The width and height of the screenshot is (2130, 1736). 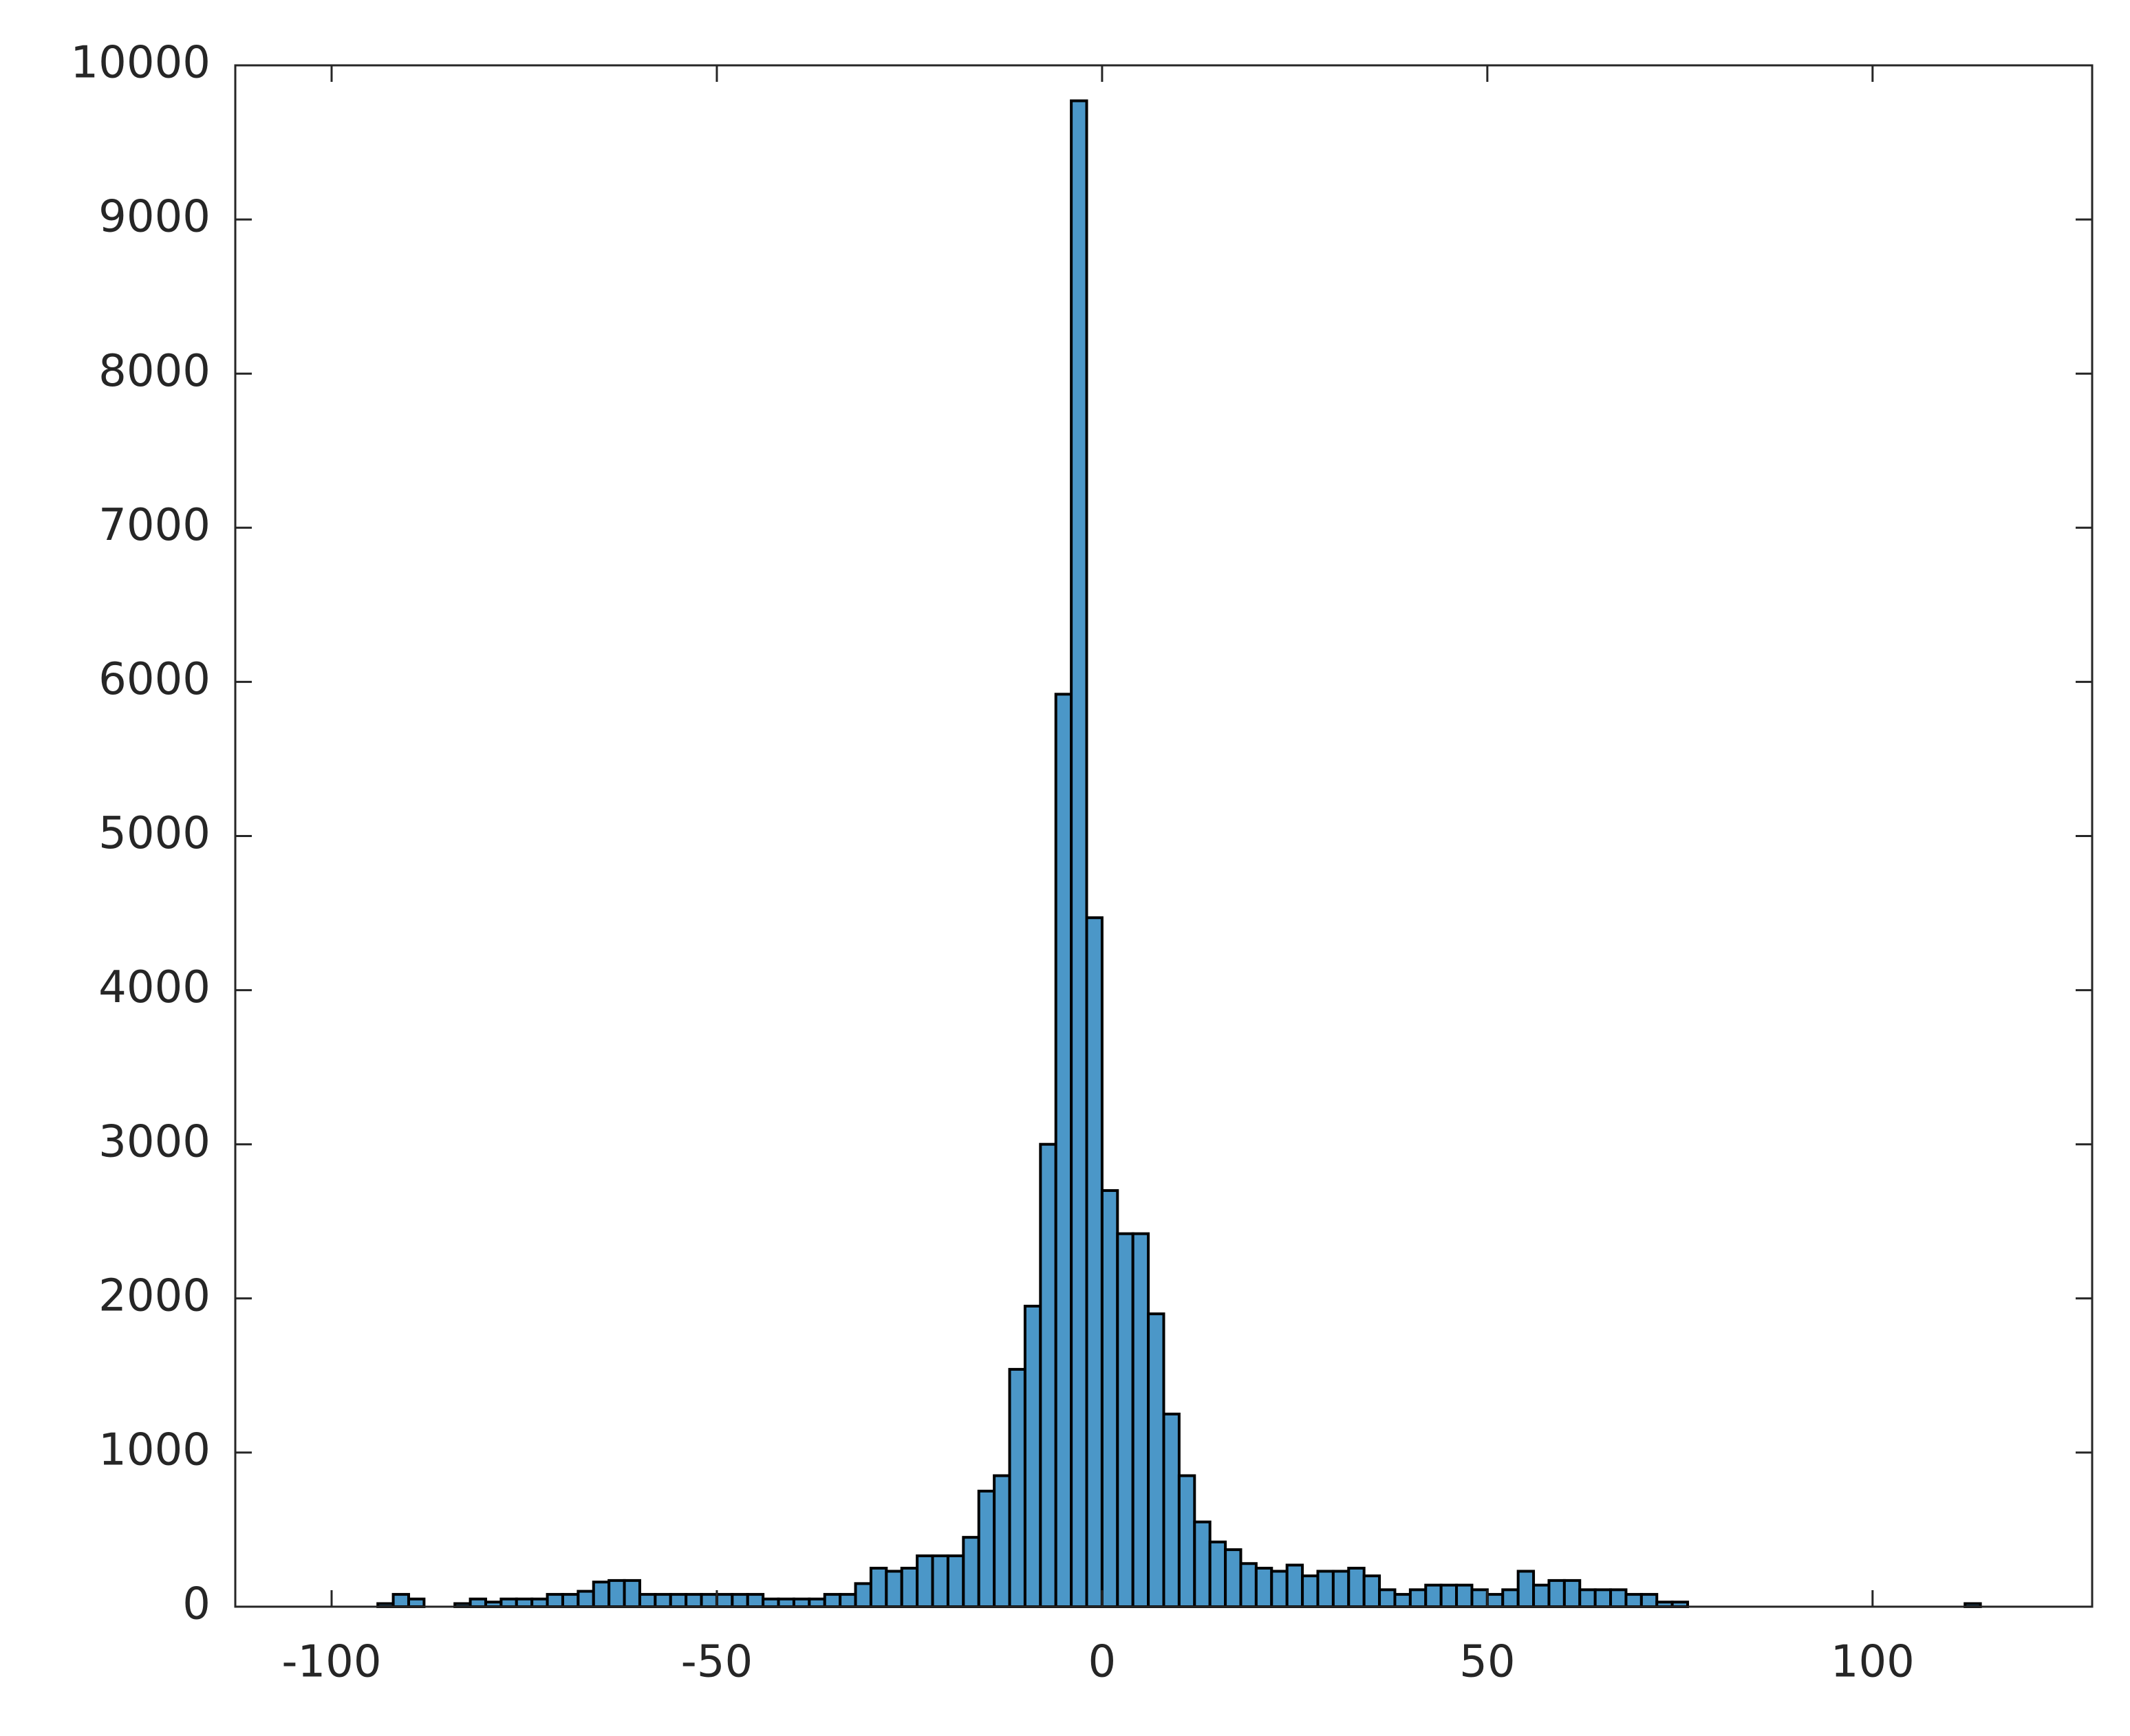 What do you see at coordinates (154, 1141) in the screenshot?
I see `y-tick-label: 3000` at bounding box center [154, 1141].